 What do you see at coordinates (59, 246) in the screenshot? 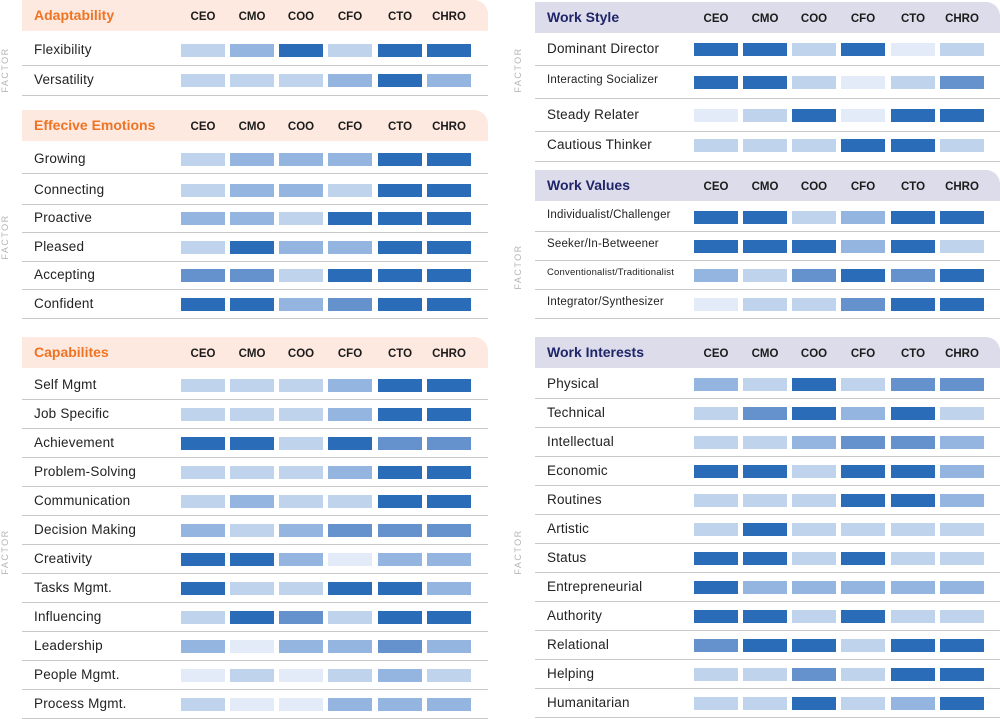
I see `row-label: Pleased` at bounding box center [59, 246].